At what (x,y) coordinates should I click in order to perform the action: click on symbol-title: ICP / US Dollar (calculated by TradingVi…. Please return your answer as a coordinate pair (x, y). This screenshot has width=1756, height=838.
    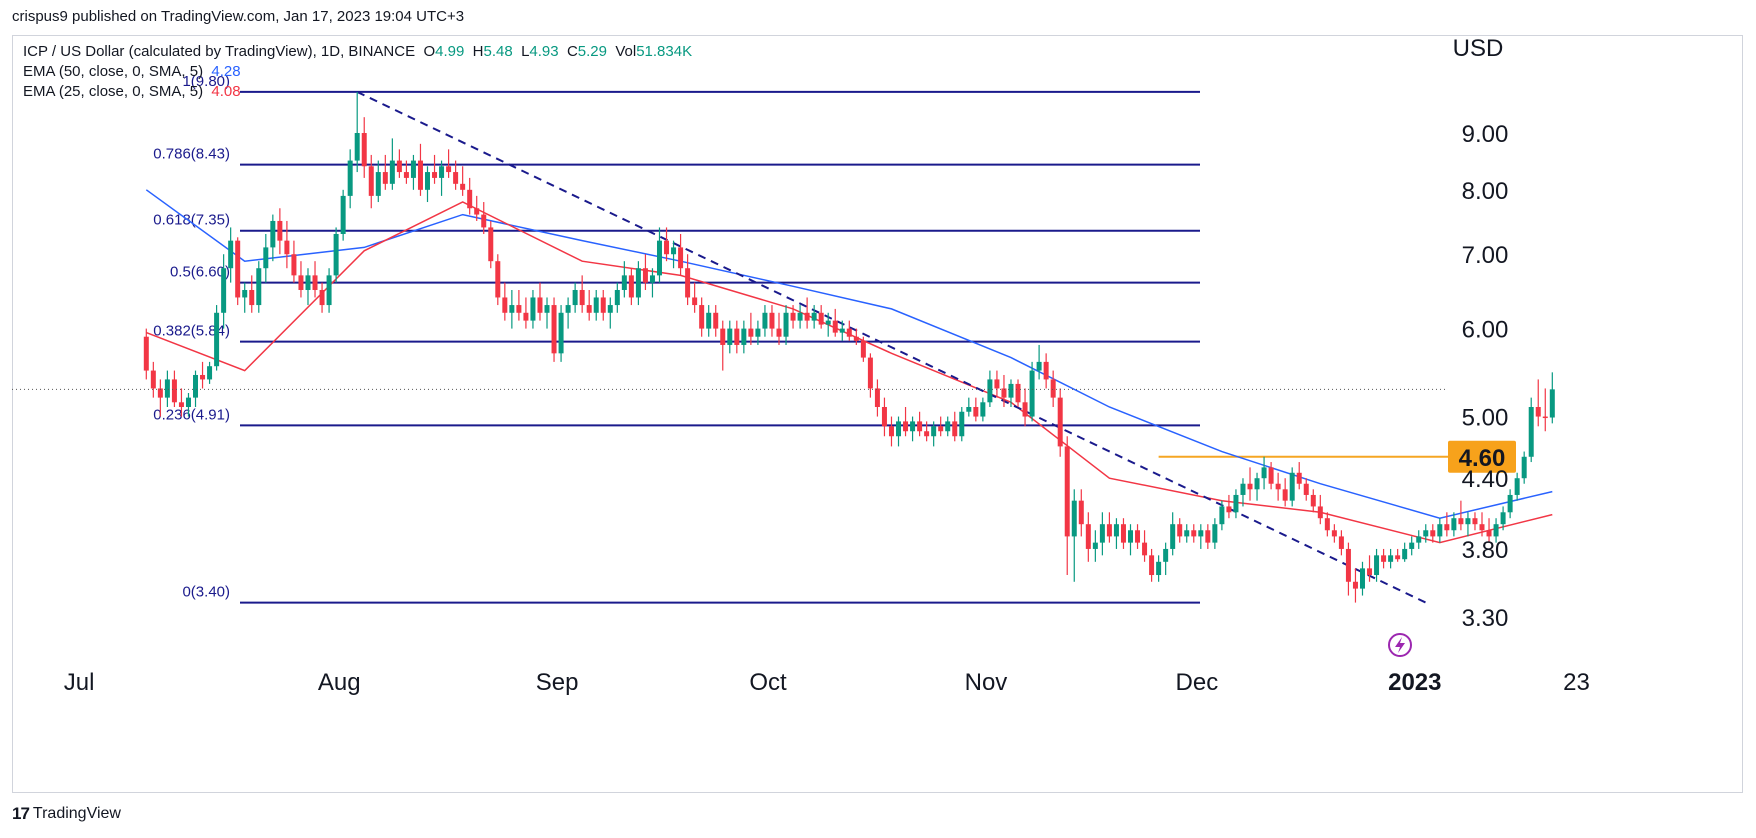
    Looking at the image, I should click on (219, 51).